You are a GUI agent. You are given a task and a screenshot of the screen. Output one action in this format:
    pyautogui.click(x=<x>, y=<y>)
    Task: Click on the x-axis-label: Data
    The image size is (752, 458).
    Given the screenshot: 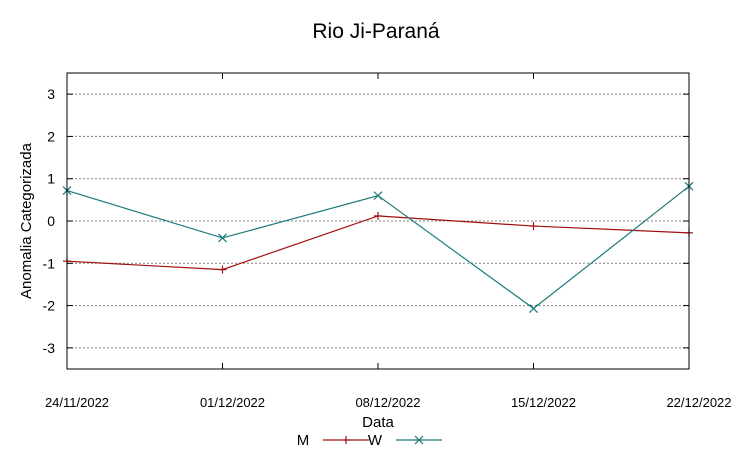 What is the action you would take?
    pyautogui.click(x=378, y=422)
    